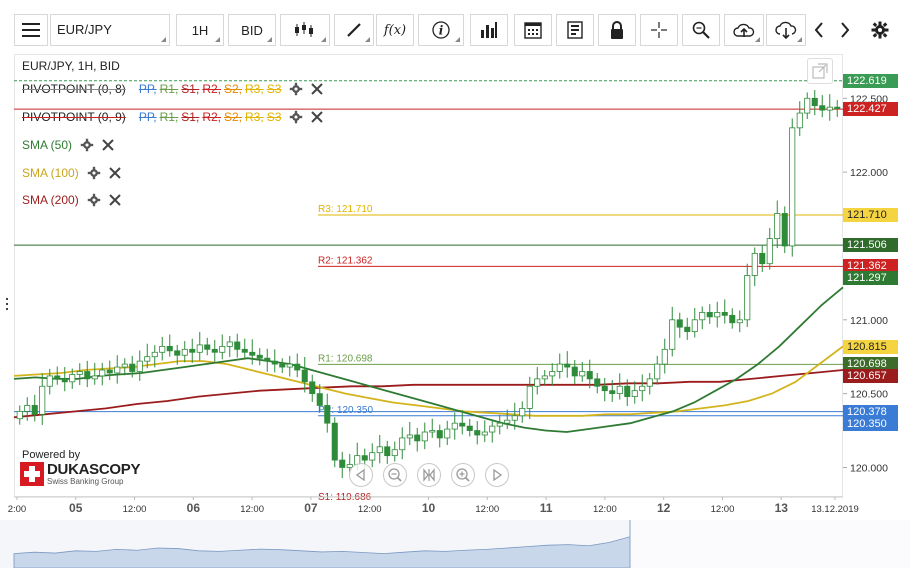 This screenshot has width=910, height=568. What do you see at coordinates (345, 260) in the screenshot?
I see `pivot-level-label: R2: 121.362` at bounding box center [345, 260].